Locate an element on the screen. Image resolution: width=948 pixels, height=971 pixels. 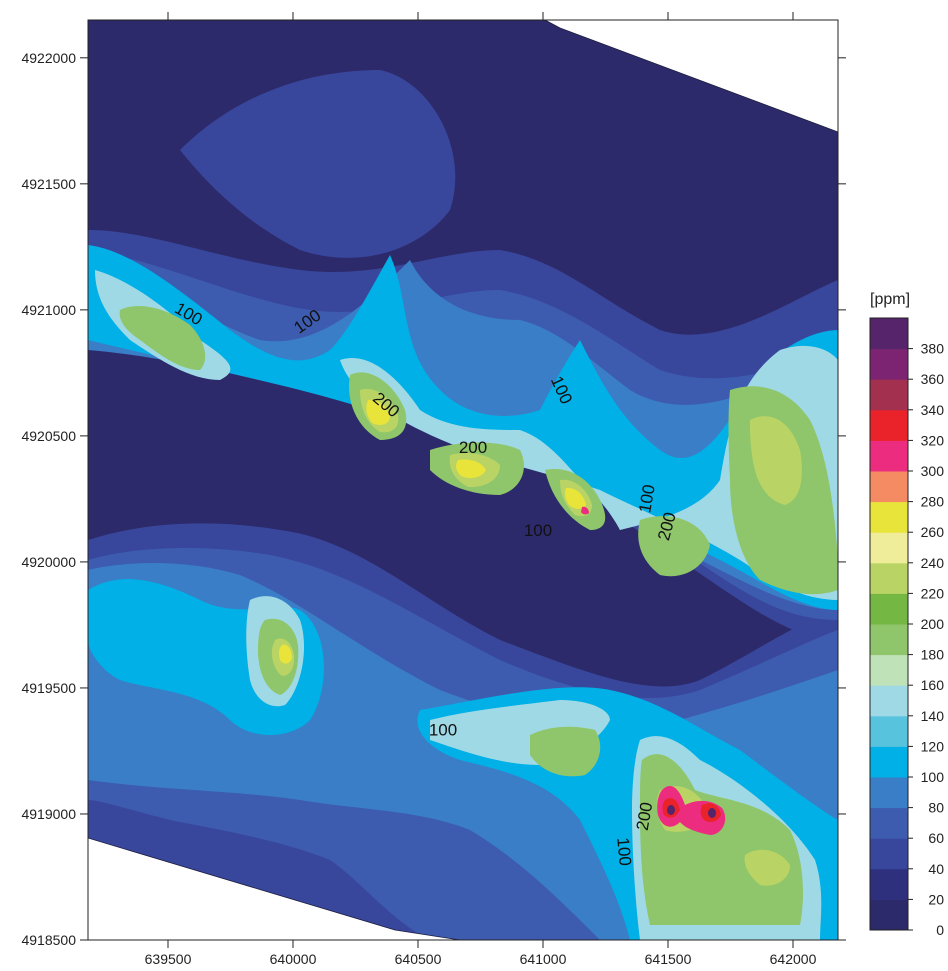
y-tick-label: 4920000 is located at coordinates (48, 562).